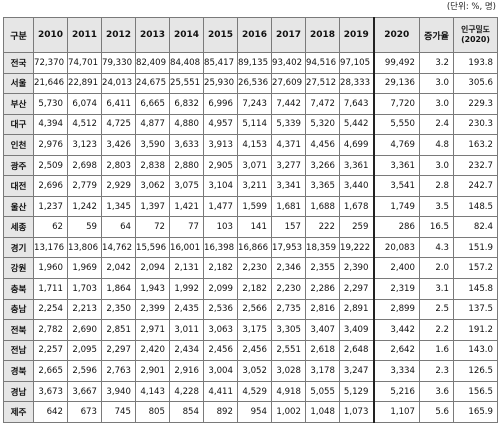  I want to click on value-cell: 16.5, so click(436, 227).